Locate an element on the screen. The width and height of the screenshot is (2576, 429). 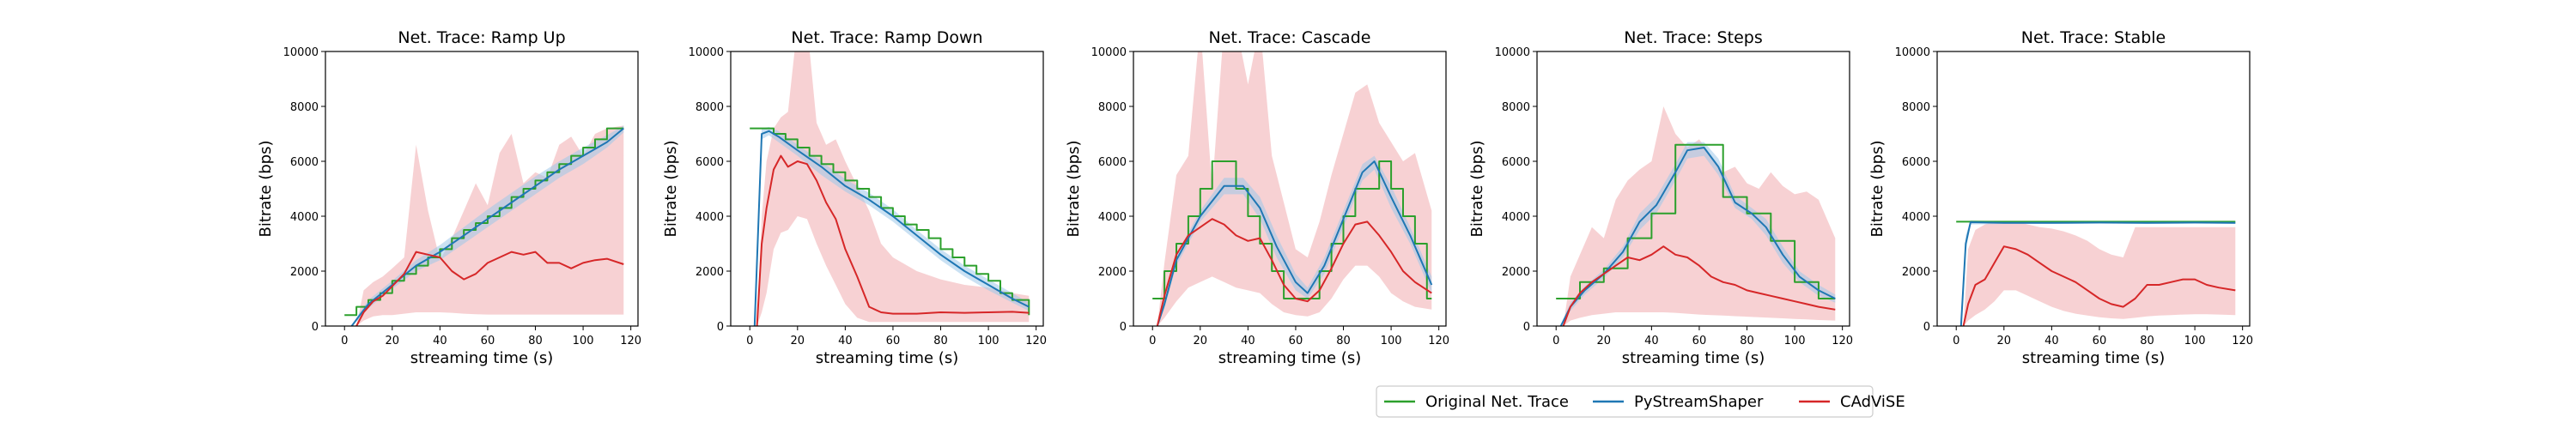
panel-title: Net. Trace: Steps is located at coordinates (1693, 37).